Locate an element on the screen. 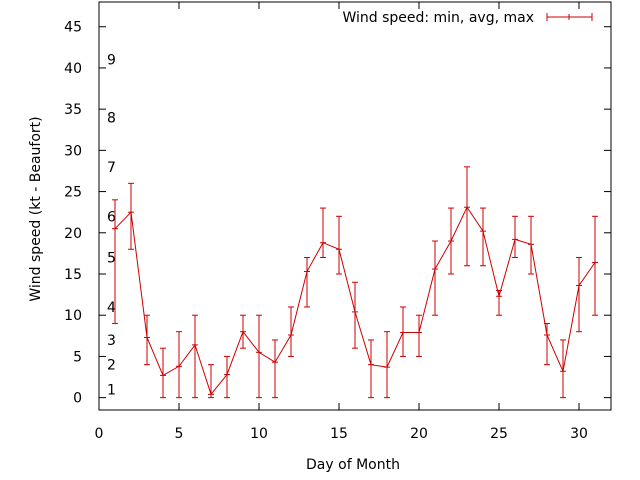 This screenshot has height=480, width=640. beaufort-label: 5 is located at coordinates (111, 259).